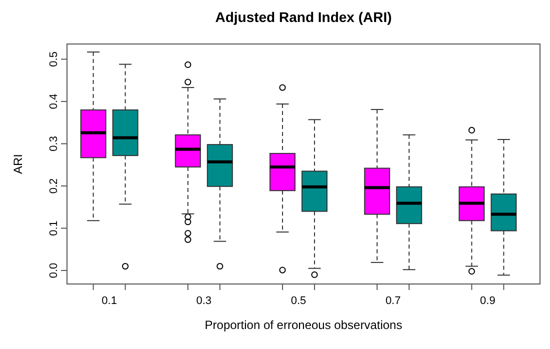  Describe the element at coordinates (393, 301) in the screenshot. I see `x-tick-label: 0.7` at that location.